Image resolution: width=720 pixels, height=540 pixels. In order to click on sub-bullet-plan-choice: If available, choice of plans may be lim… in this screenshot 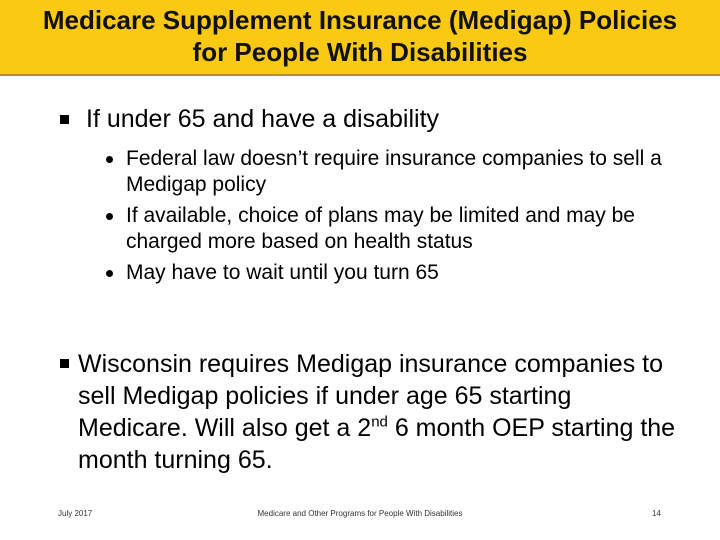, I will do `click(394, 229)`.